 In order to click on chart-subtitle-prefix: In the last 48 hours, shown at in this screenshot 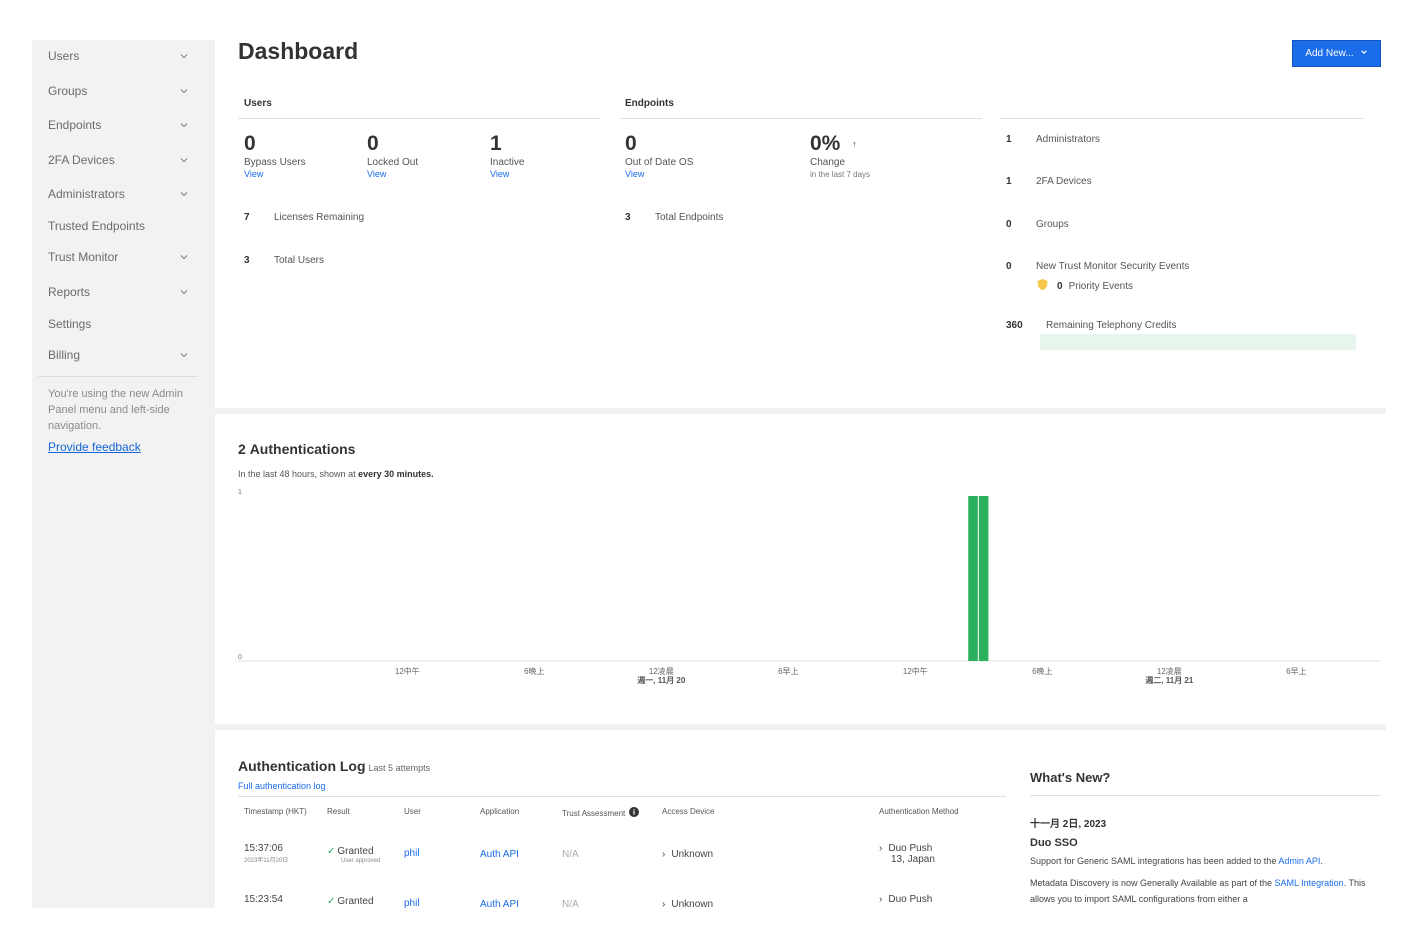, I will do `click(297, 474)`.